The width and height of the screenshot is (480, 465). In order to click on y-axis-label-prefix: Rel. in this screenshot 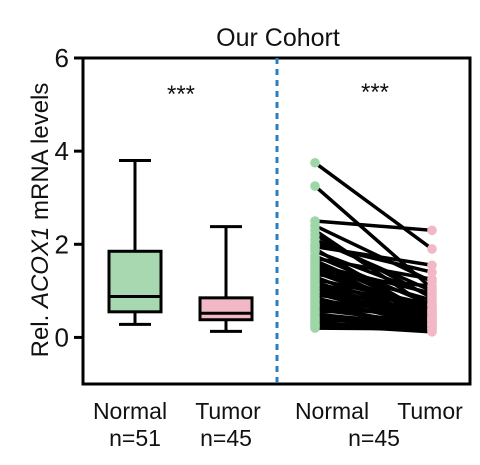, I will do `click(40, 332)`.